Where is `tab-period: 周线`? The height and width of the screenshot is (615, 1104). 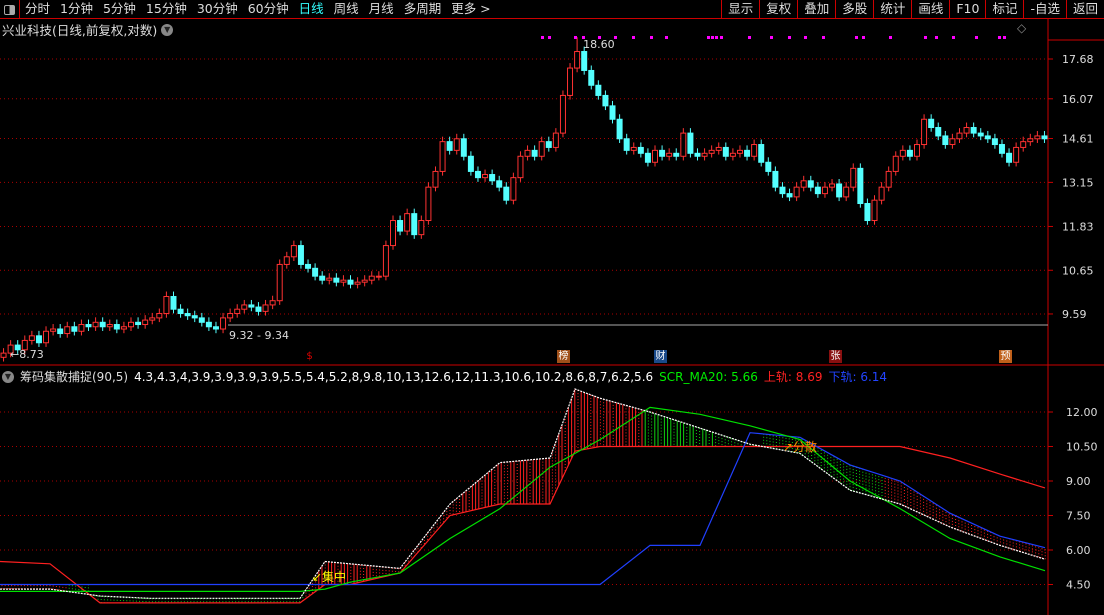 tab-period: 周线 is located at coordinates (346, 8).